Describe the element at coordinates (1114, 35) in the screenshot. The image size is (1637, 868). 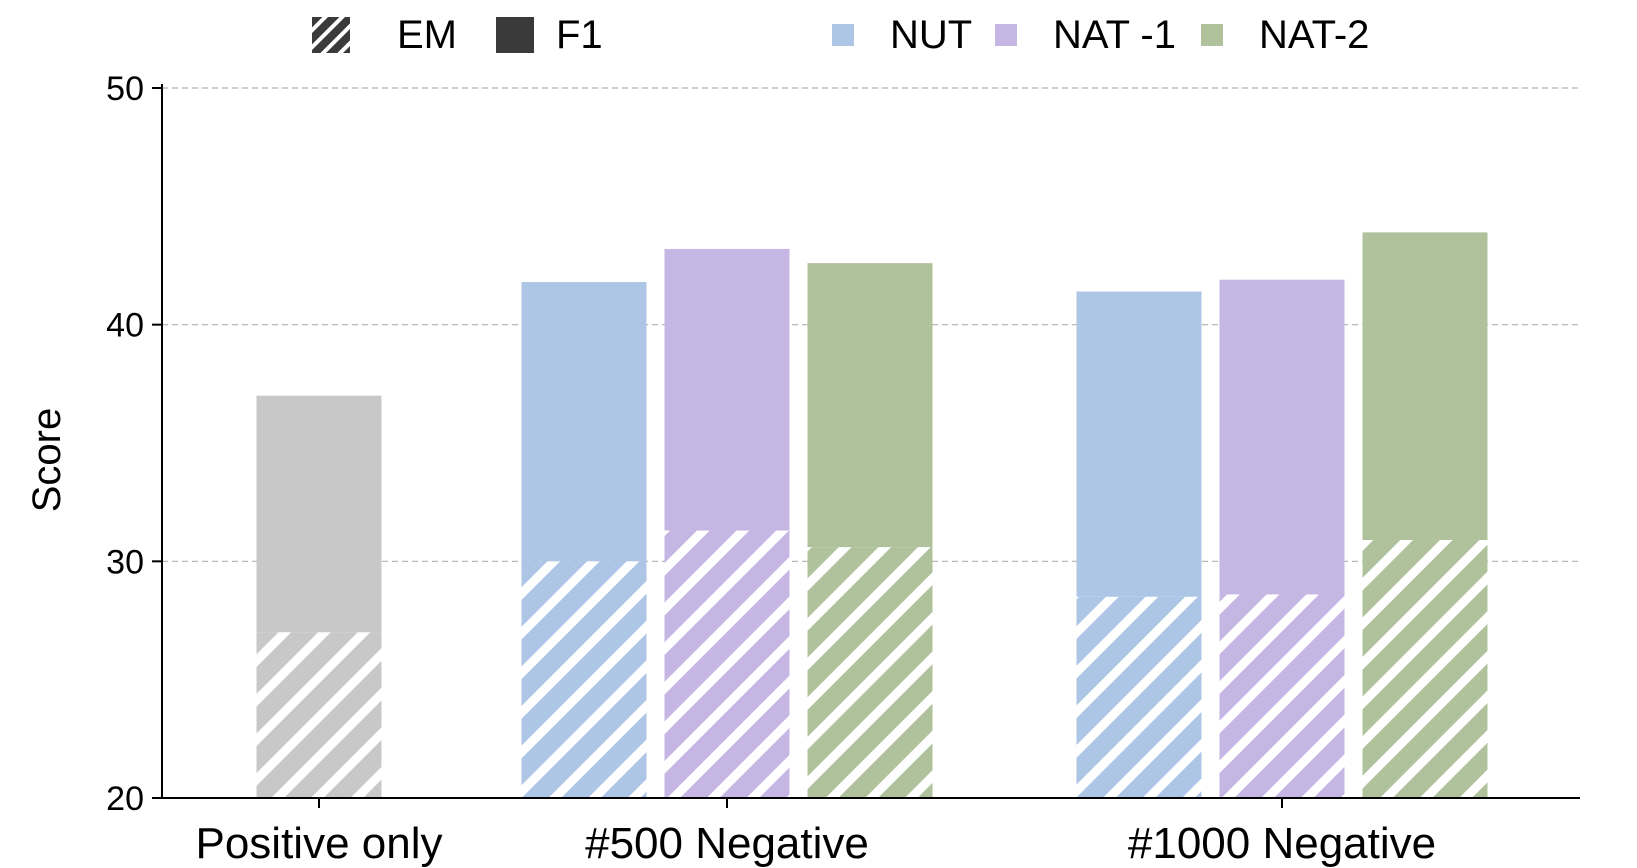
I see `legend-label: NAT -1` at that location.